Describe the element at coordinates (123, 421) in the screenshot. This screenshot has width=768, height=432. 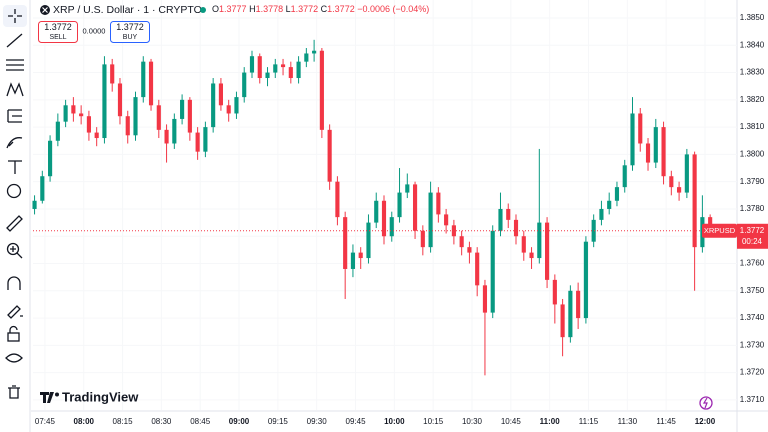
I see `x-tick-label: 08:15` at that location.